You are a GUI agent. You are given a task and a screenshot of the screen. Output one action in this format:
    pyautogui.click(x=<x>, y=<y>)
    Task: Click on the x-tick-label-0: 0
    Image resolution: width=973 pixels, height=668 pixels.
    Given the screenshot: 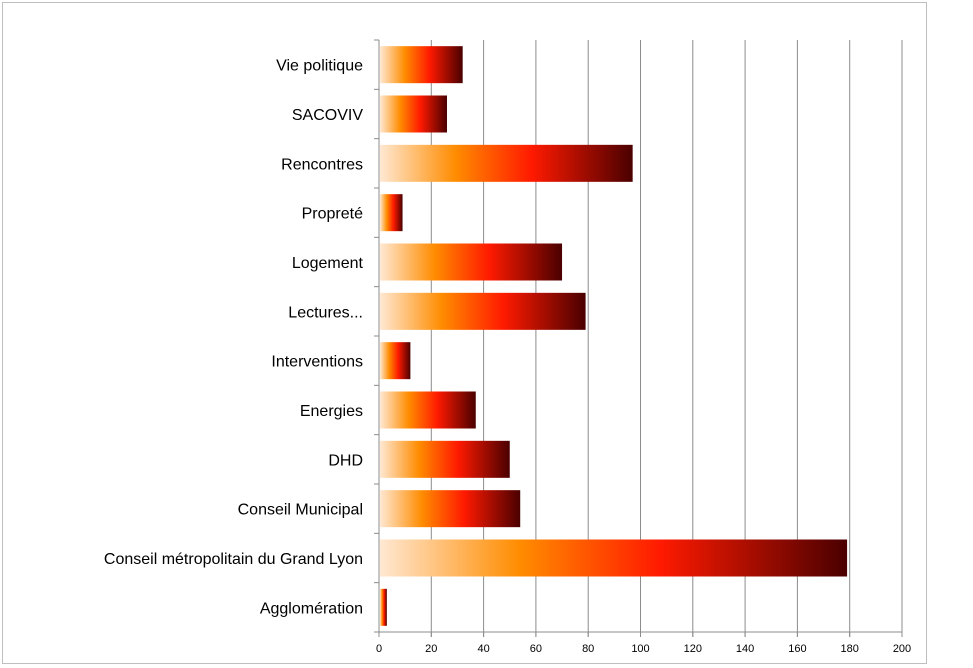 What is the action you would take?
    pyautogui.click(x=379, y=649)
    